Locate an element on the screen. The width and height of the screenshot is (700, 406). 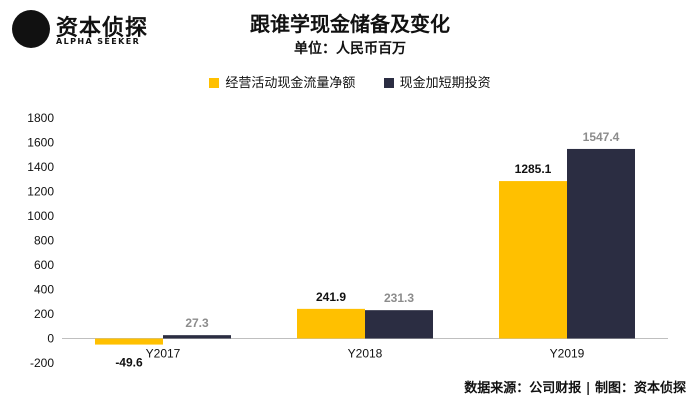
x-tick-label: Y2019 is located at coordinates (567, 354).